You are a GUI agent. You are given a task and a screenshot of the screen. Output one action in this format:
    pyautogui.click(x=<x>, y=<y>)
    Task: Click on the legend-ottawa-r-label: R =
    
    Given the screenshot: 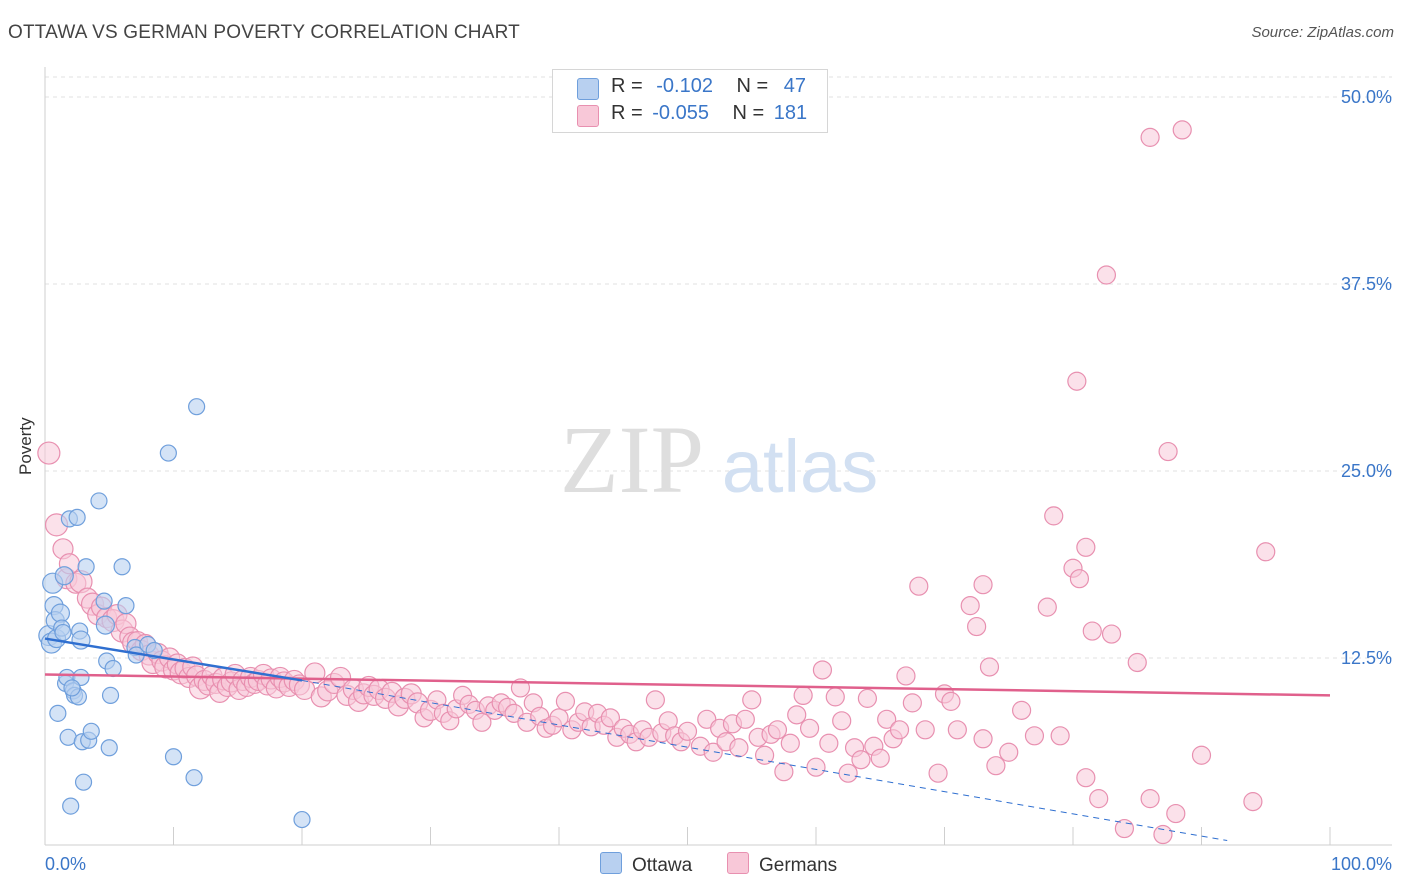 What is the action you would take?
    pyautogui.click(x=627, y=86)
    